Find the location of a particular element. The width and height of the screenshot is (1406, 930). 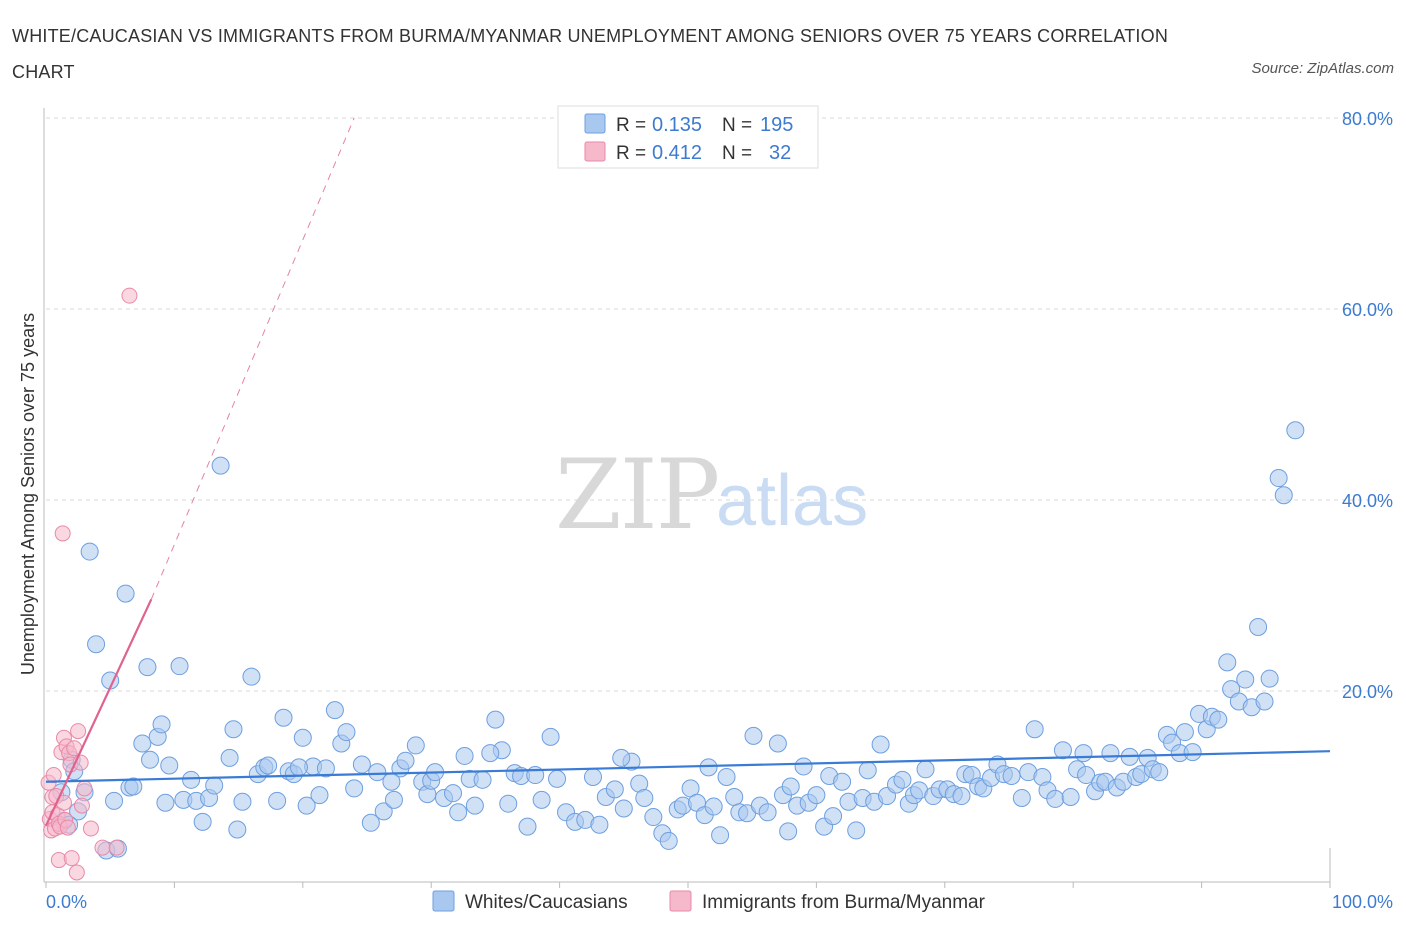

y-axis-title: Unemployment Among Seniors over 75 years is located at coordinates (28, 494).